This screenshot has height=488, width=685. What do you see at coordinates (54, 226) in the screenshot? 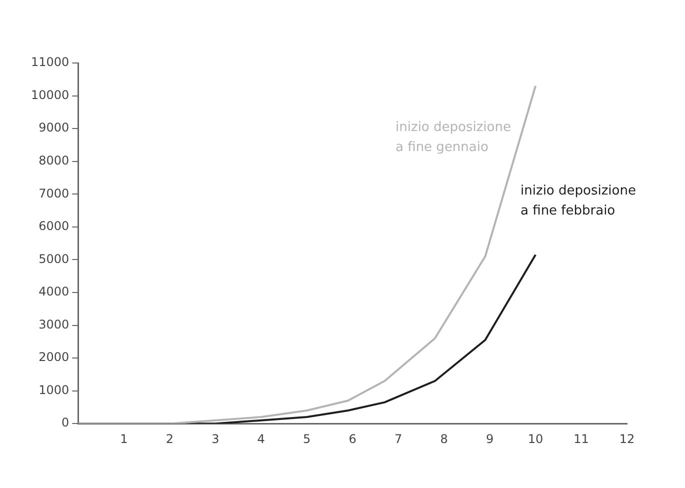
I see `y-tick-label: 6000` at bounding box center [54, 226].